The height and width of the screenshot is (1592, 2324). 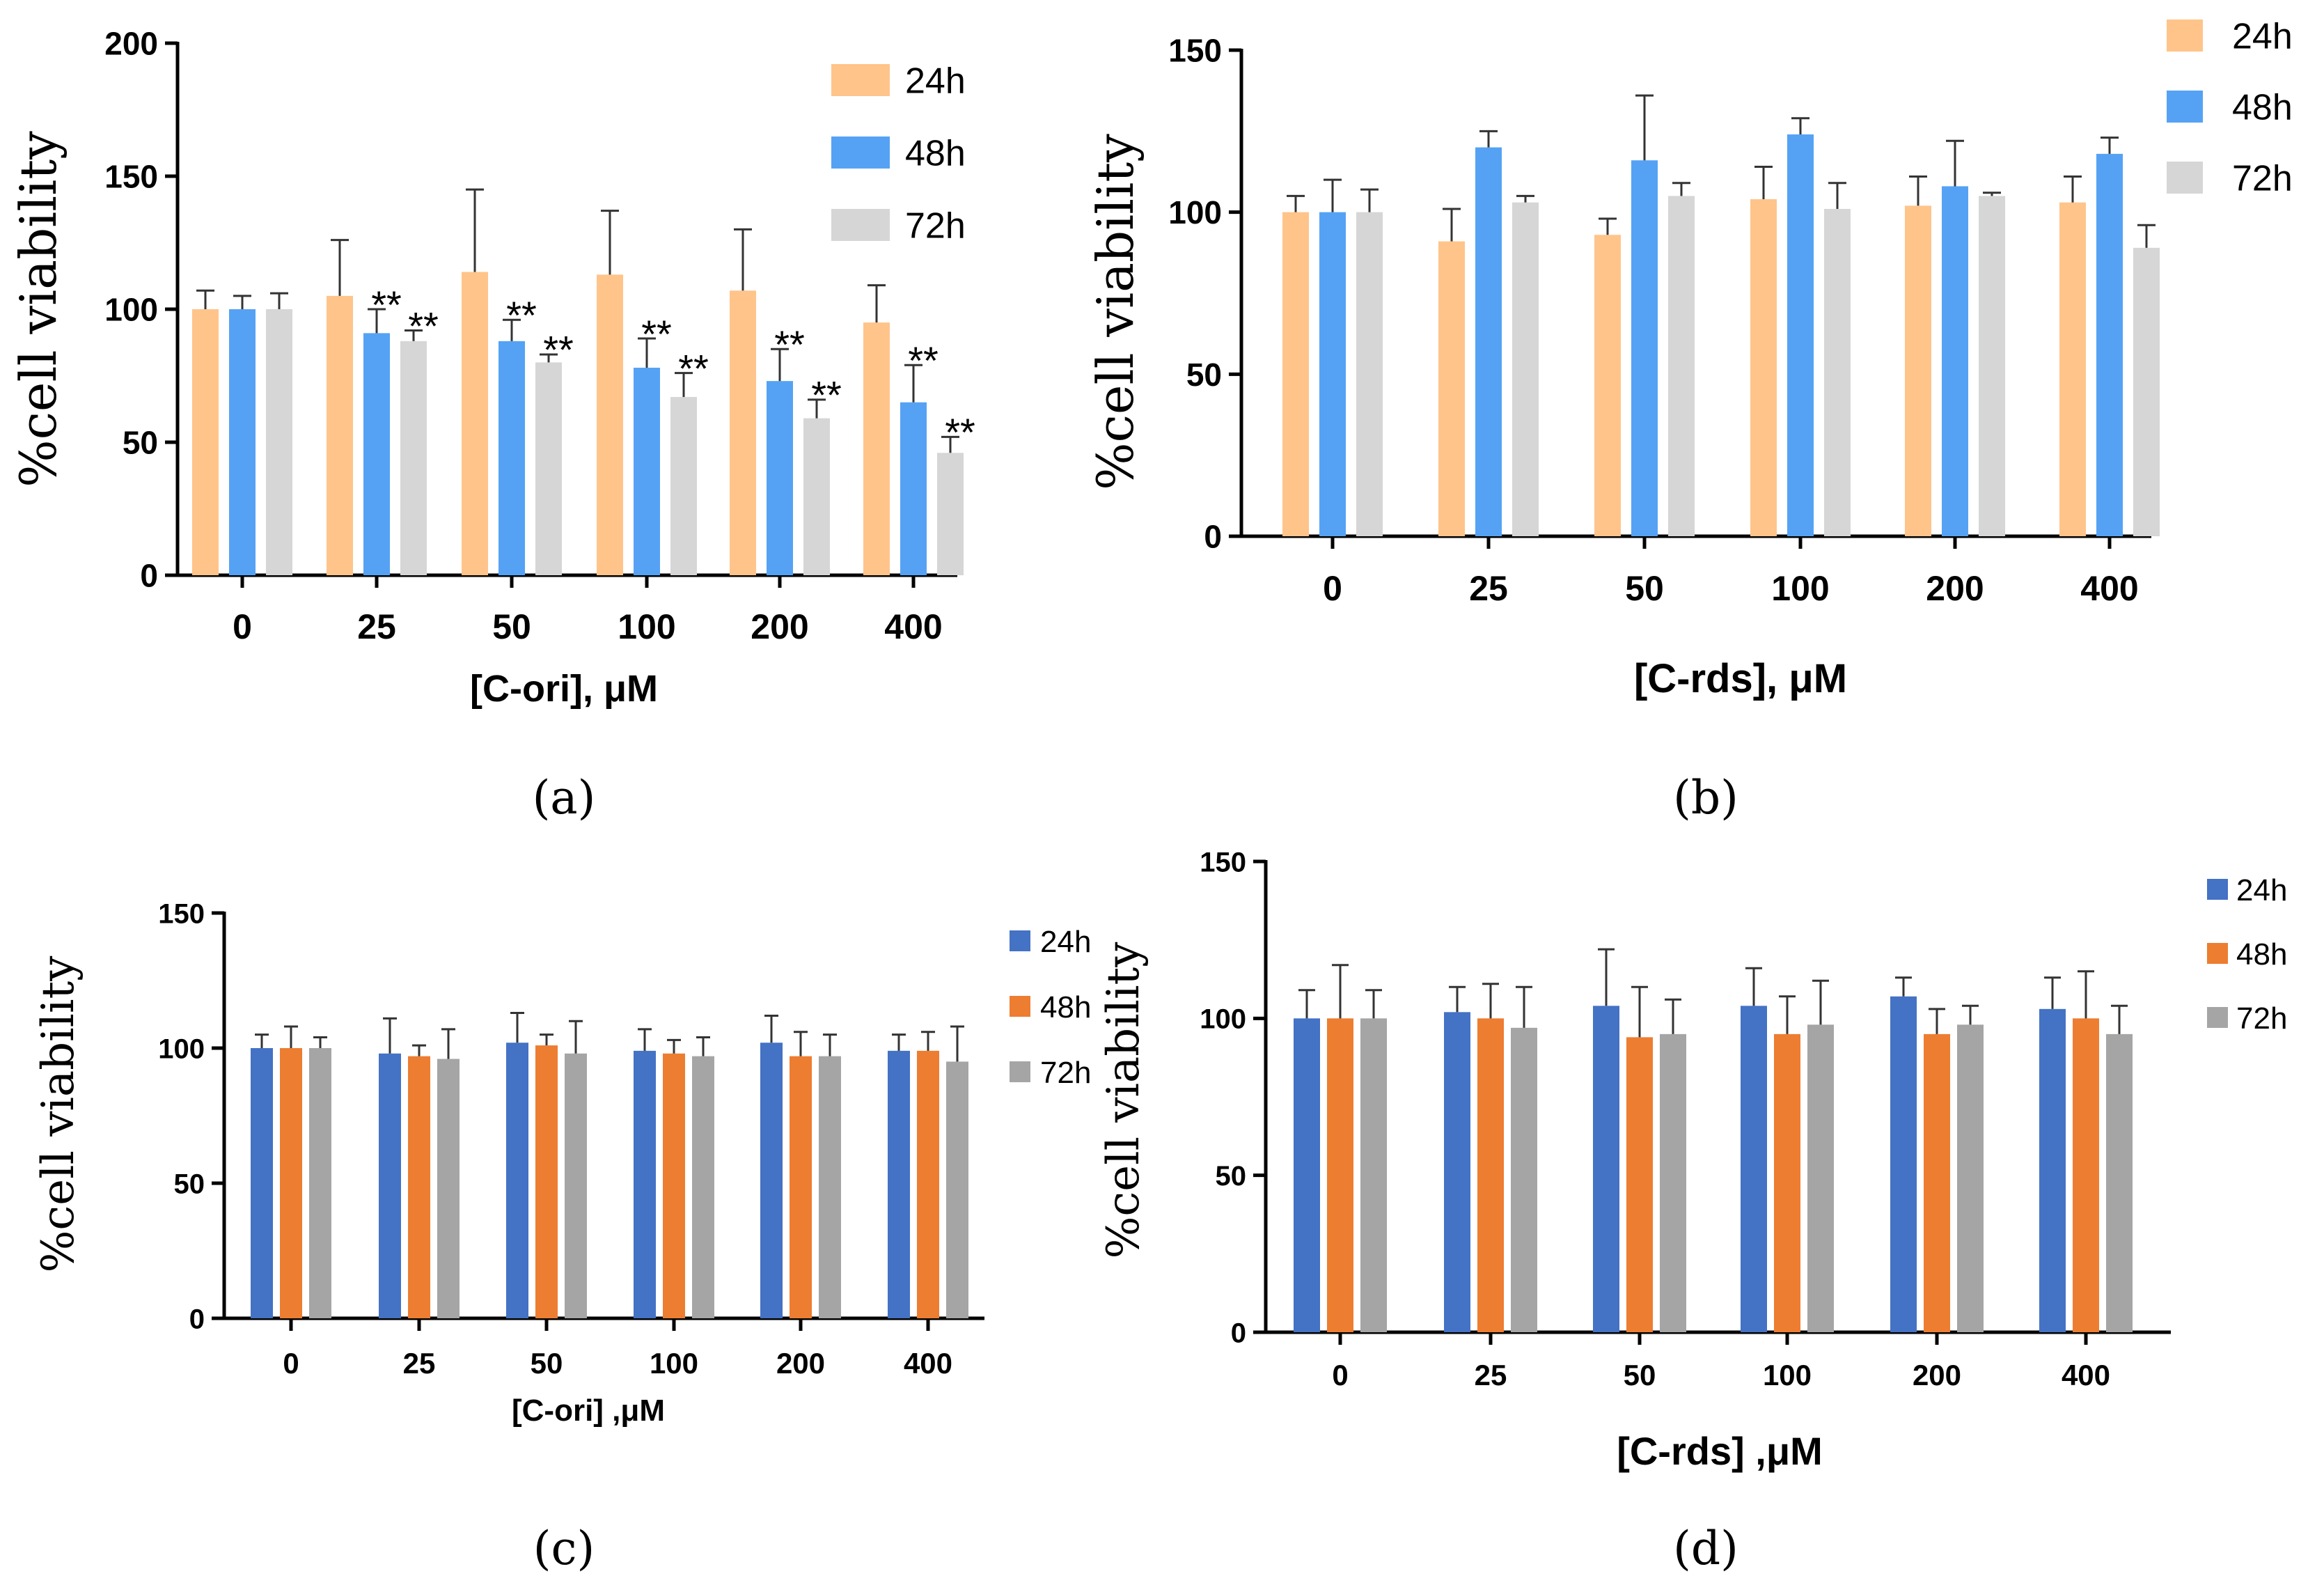 What do you see at coordinates (1195, 212) in the screenshot?
I see `y-tick-label: 100` at bounding box center [1195, 212].